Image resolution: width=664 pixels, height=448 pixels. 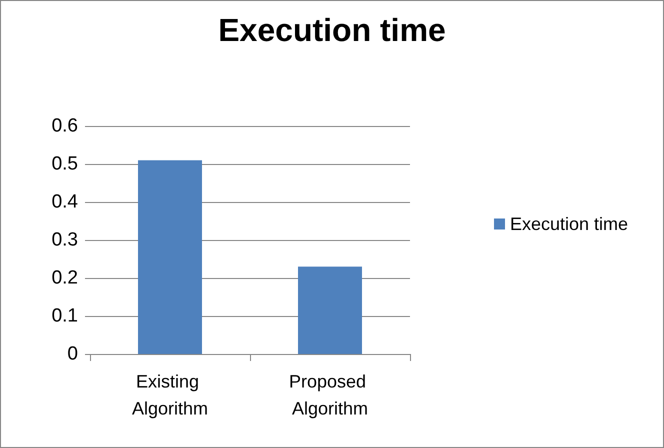 I want to click on y-tick-label: 0.4, so click(x=65, y=202).